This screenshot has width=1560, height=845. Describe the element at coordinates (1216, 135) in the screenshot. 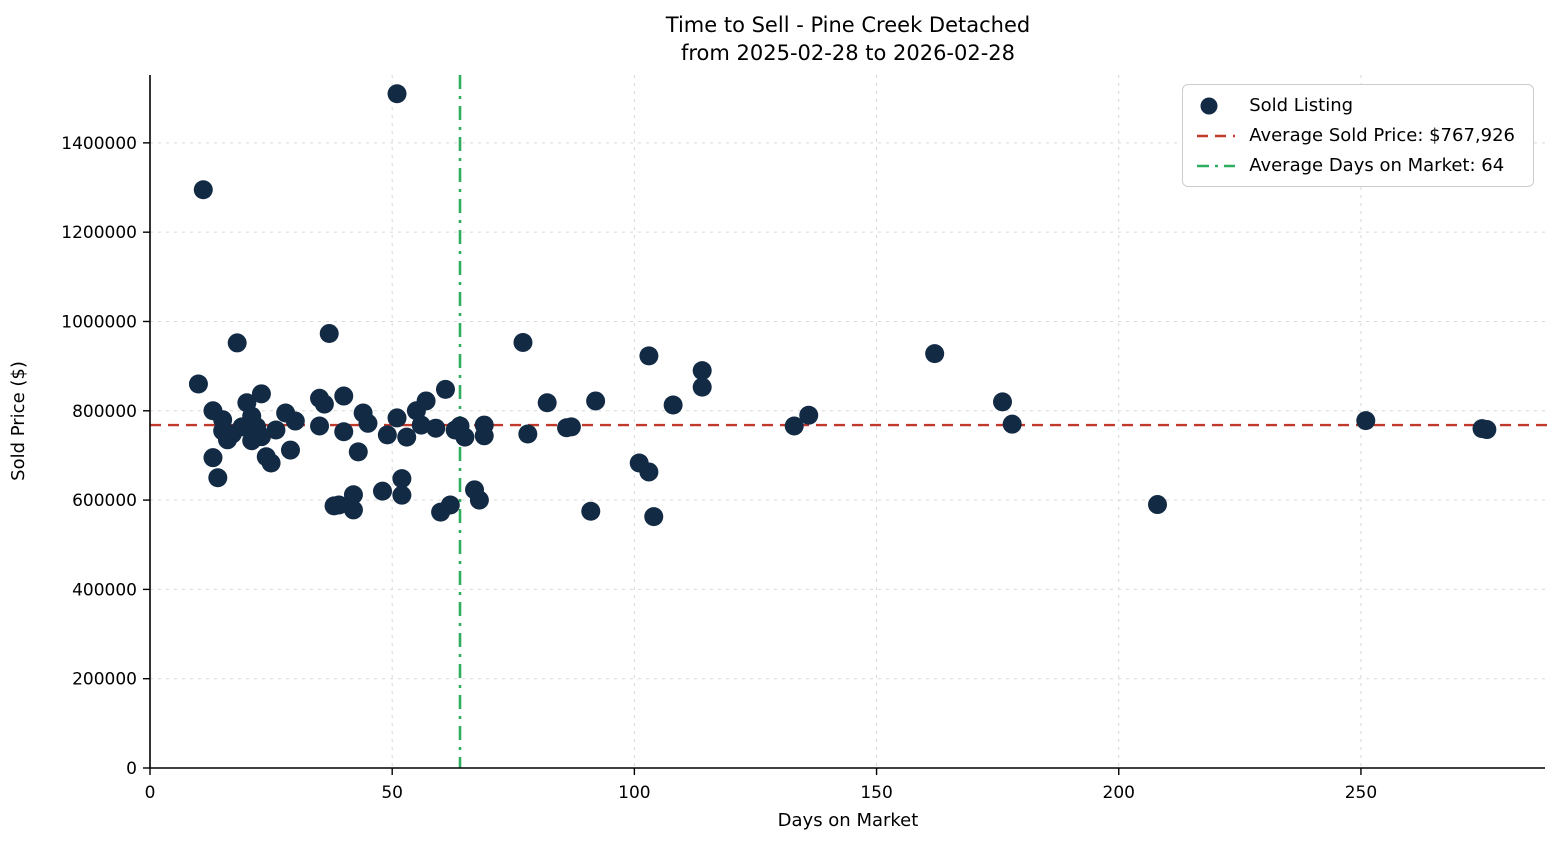

I see `dashed-line-icon` at that location.